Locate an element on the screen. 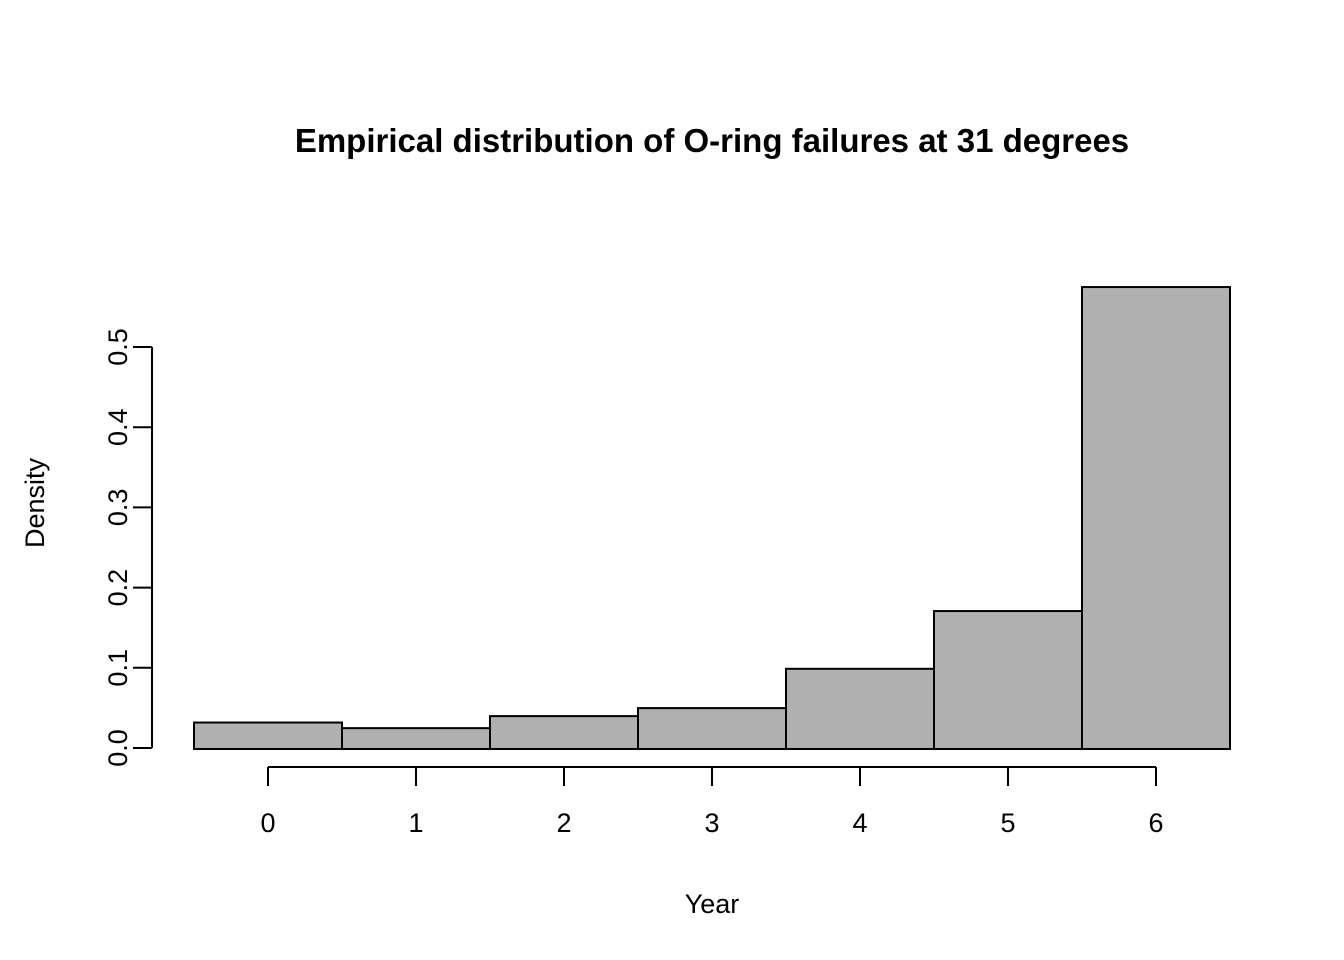 Image resolution: width=1344 pixels, height=960 pixels. y-tick-label: 0.3 is located at coordinates (118, 508).